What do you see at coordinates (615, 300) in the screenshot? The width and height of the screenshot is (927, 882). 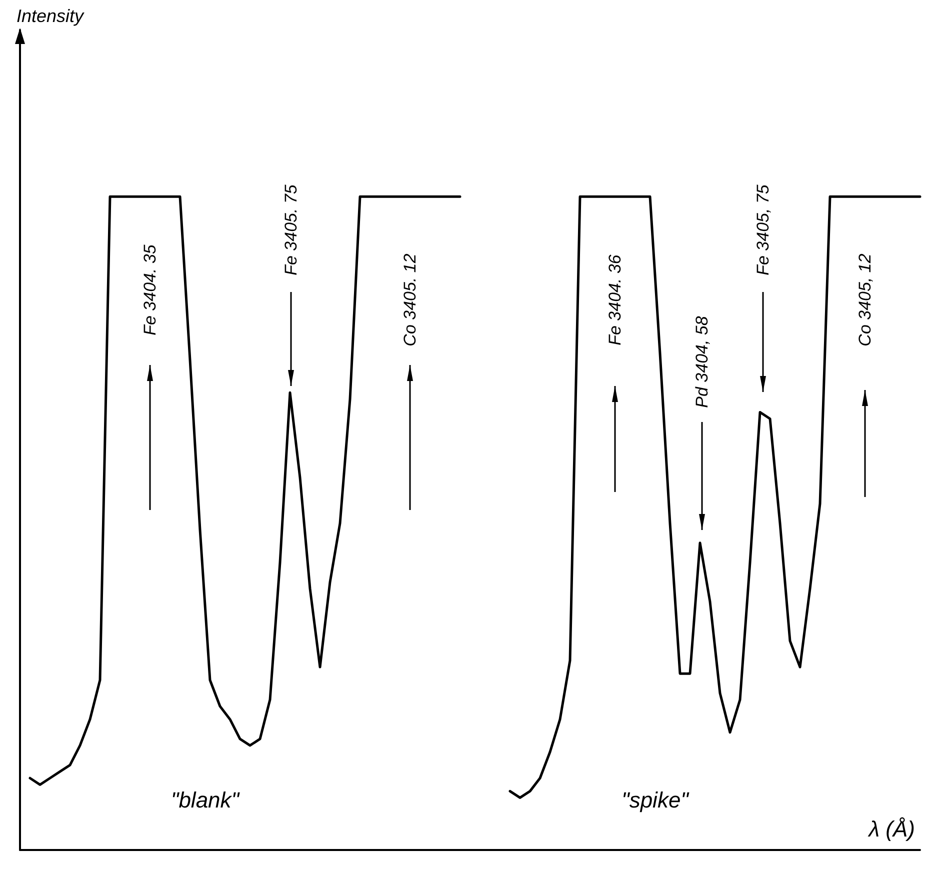 I see `annotation: Fe 3404. 36` at bounding box center [615, 300].